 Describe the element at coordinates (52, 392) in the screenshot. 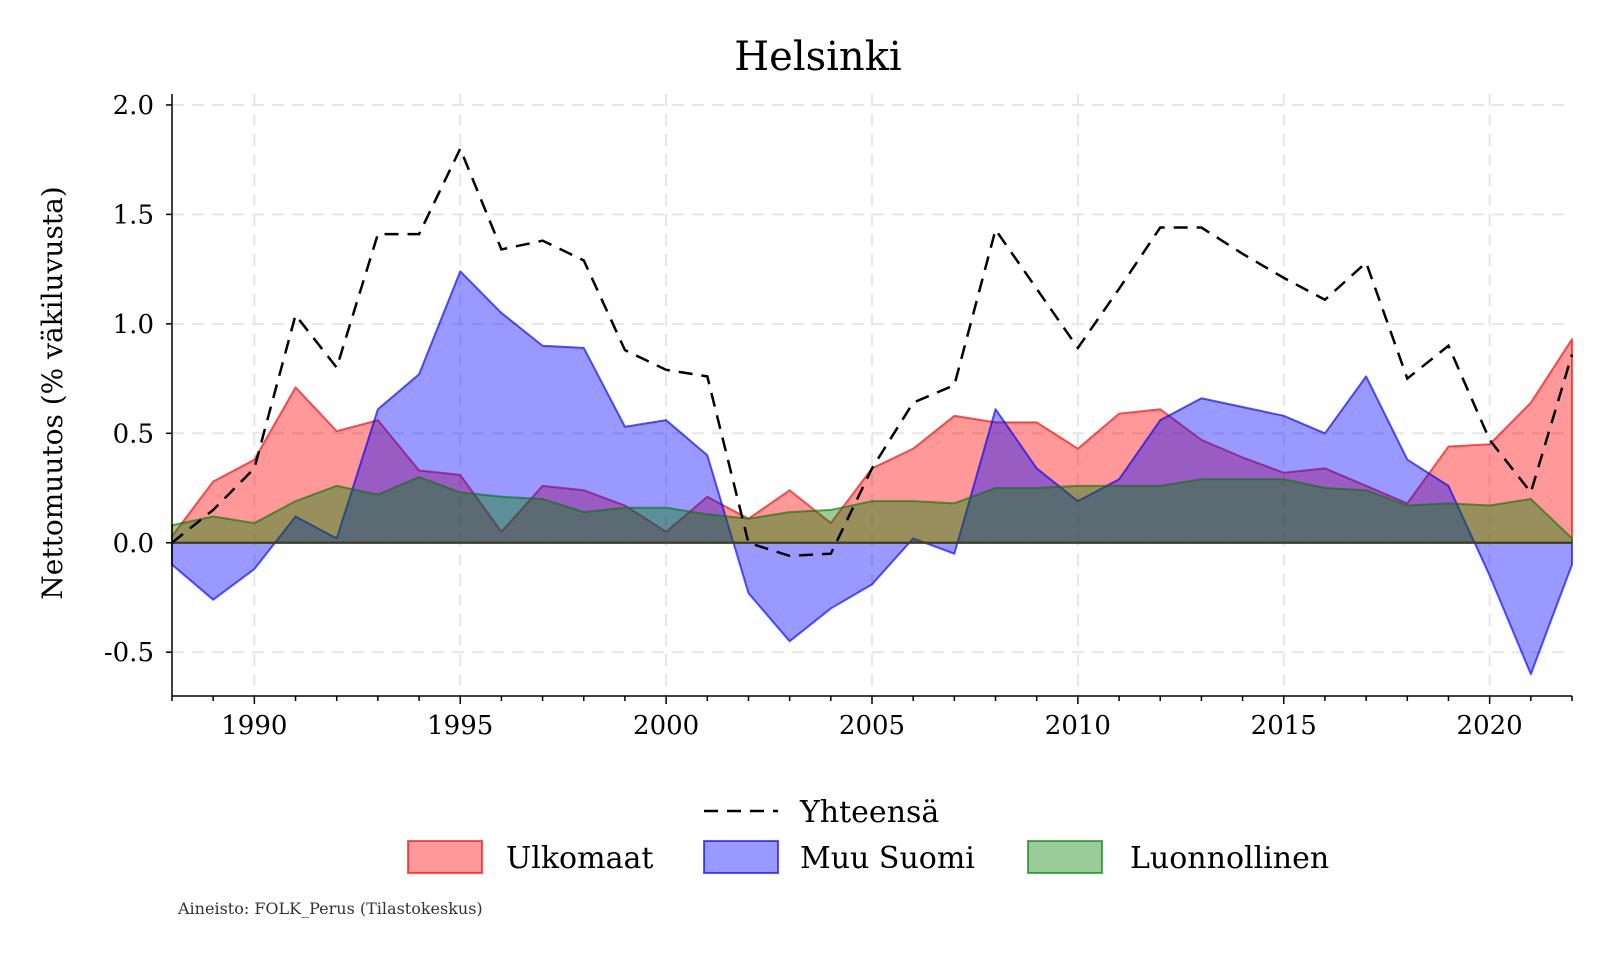

I see `y-axis-label: Nettomuutos (% väkiluvusta)` at that location.